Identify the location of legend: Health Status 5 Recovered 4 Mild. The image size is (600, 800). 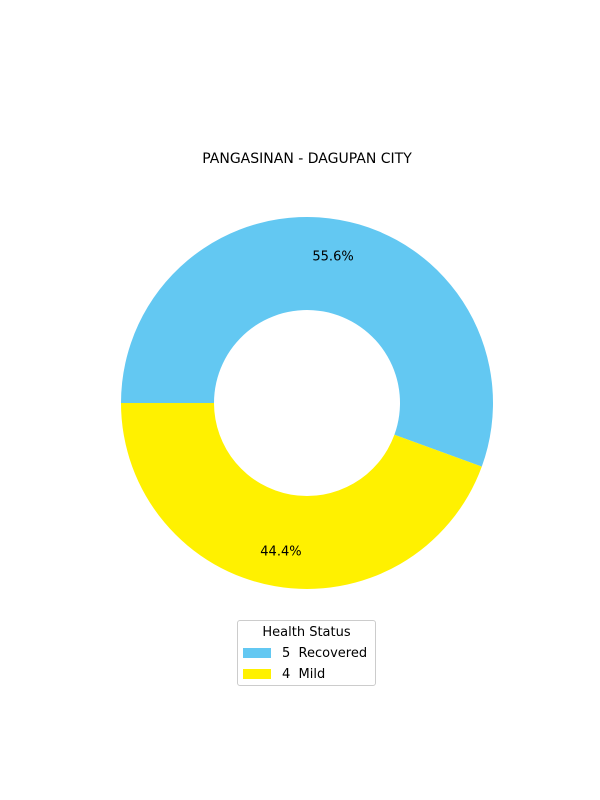
(306, 653).